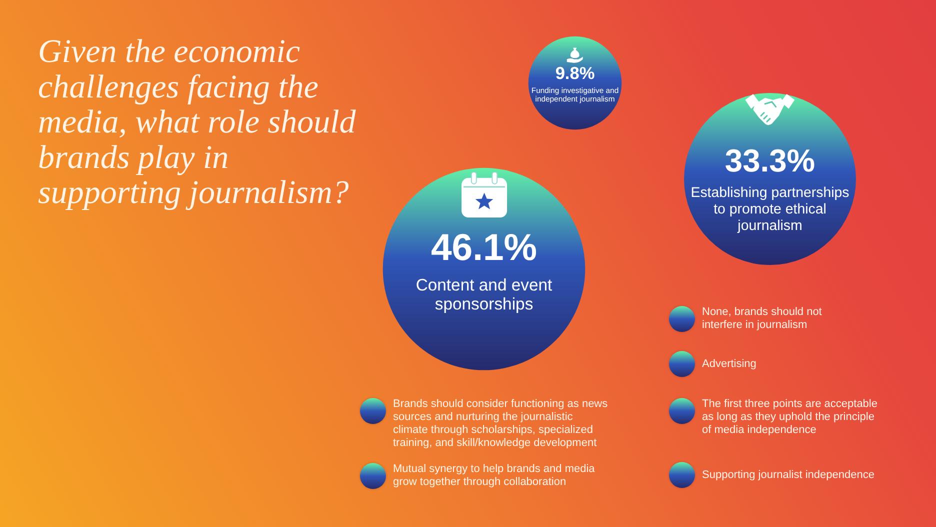 Image resolution: width=936 pixels, height=527 pixels. What do you see at coordinates (501, 424) in the screenshot?
I see `text: Brands should consider functioning as news sources and nurturing the journalistic climate through scholarships, specialized training, and skill/knowledge development` at bounding box center [501, 424].